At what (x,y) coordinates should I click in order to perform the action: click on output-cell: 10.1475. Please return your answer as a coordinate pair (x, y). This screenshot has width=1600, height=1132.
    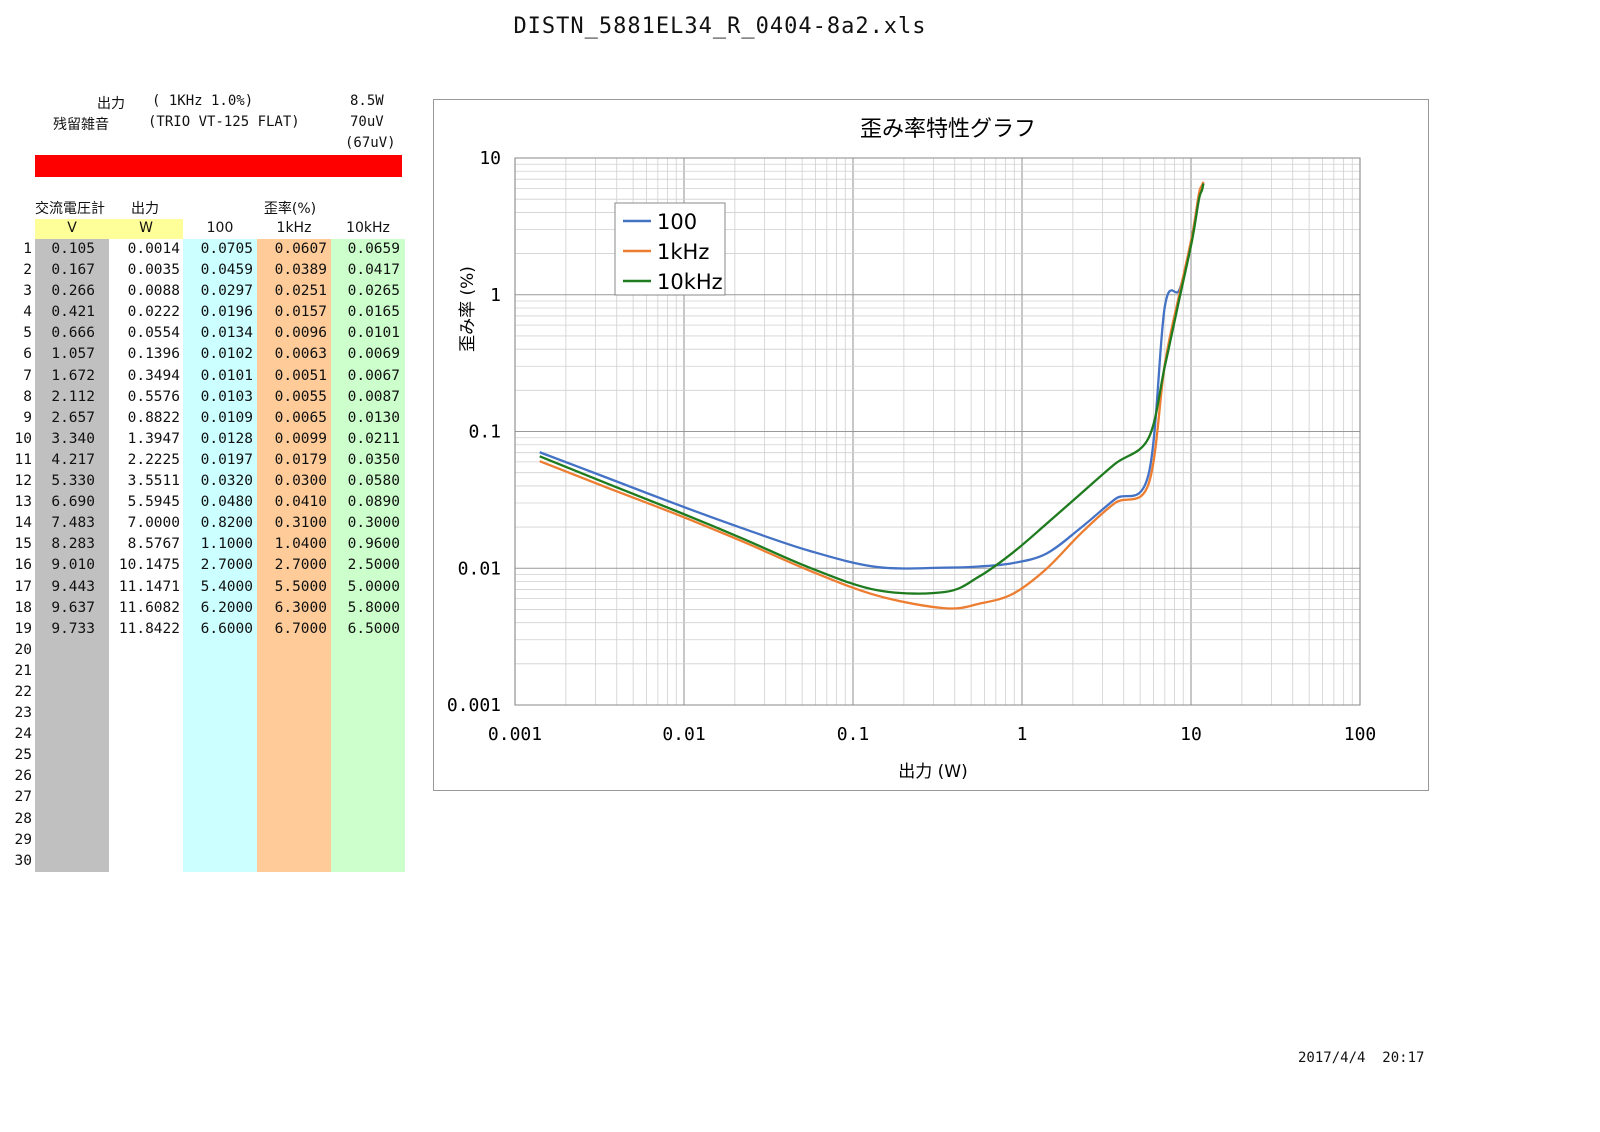
    Looking at the image, I should click on (149, 565).